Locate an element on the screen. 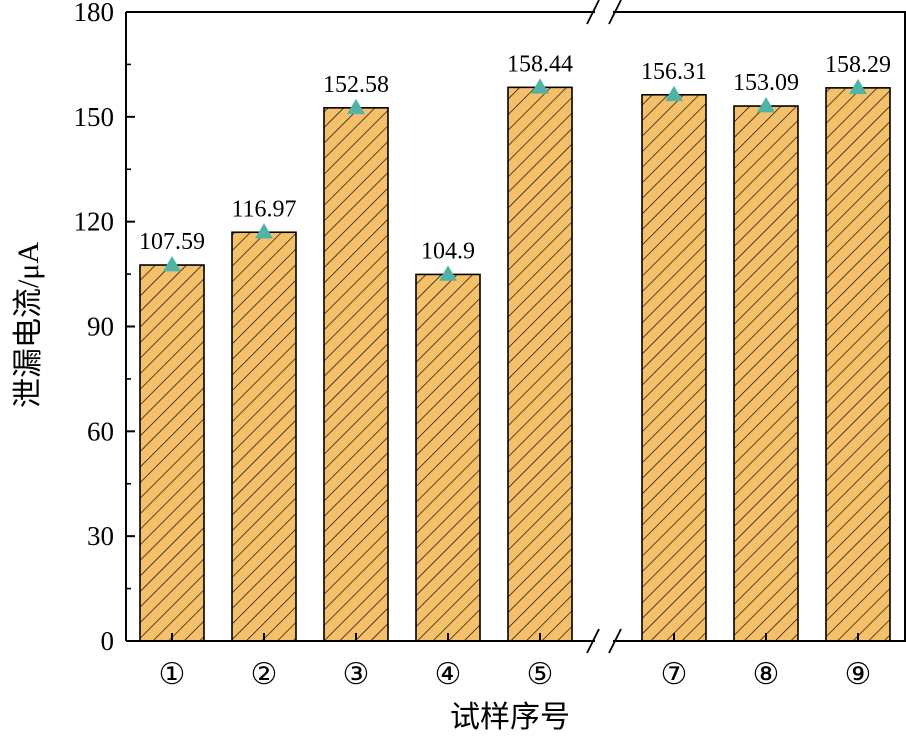 This screenshot has width=906, height=739. x-tick-label-7: ⑧ is located at coordinates (766, 674).